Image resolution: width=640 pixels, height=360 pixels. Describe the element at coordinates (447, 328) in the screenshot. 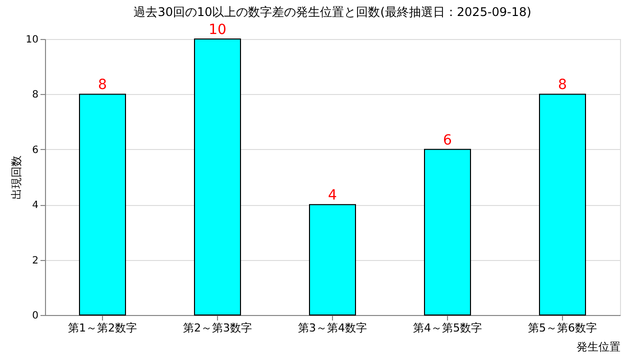

I see `x-tick-label: 第4～第5数字` at that location.